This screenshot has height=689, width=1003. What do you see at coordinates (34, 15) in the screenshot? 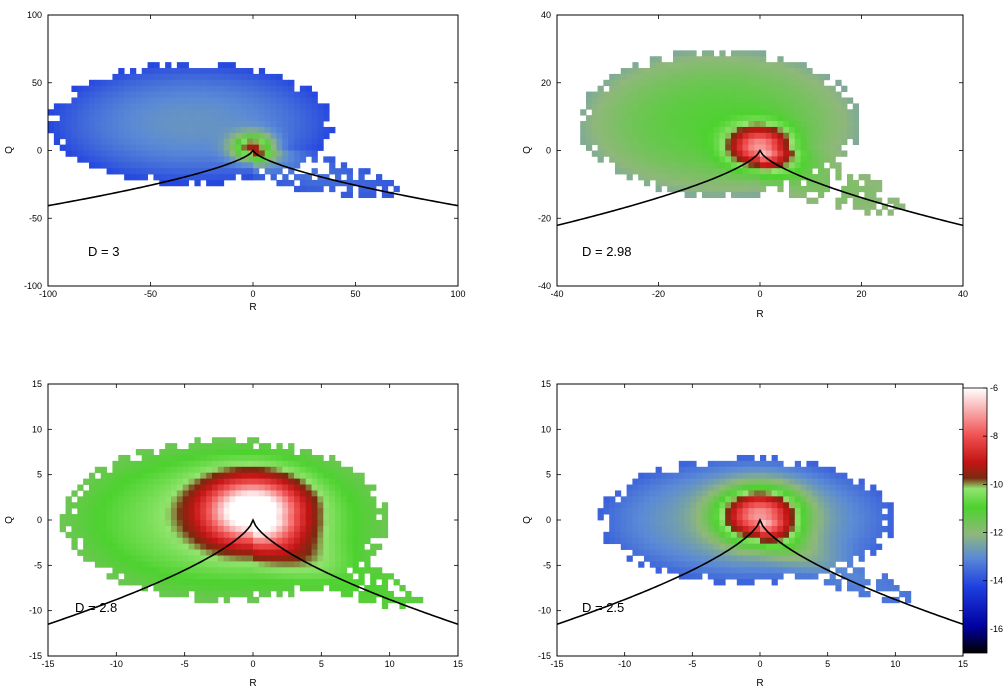
I see `y-tick-label: 100` at bounding box center [34, 15].